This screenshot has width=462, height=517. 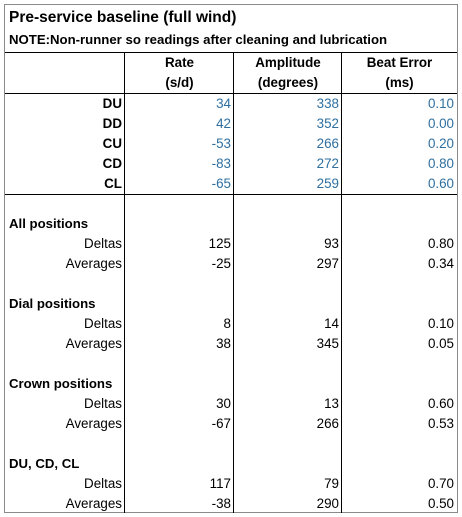 I want to click on amplitude-value: 79, so click(x=331, y=483).